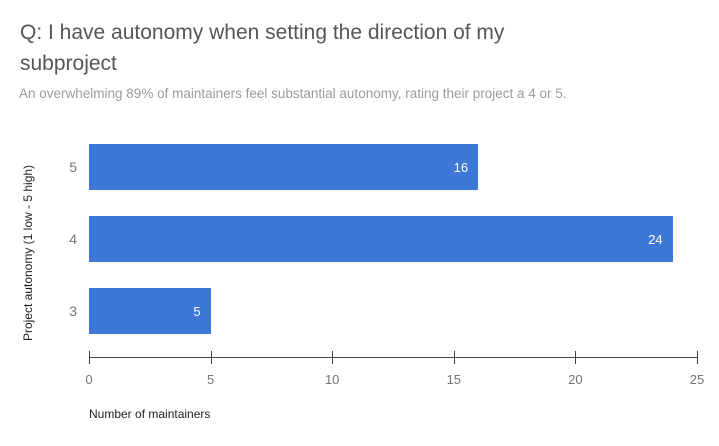  Describe the element at coordinates (655, 239) in the screenshot. I see `bar-value-label: 24` at that location.